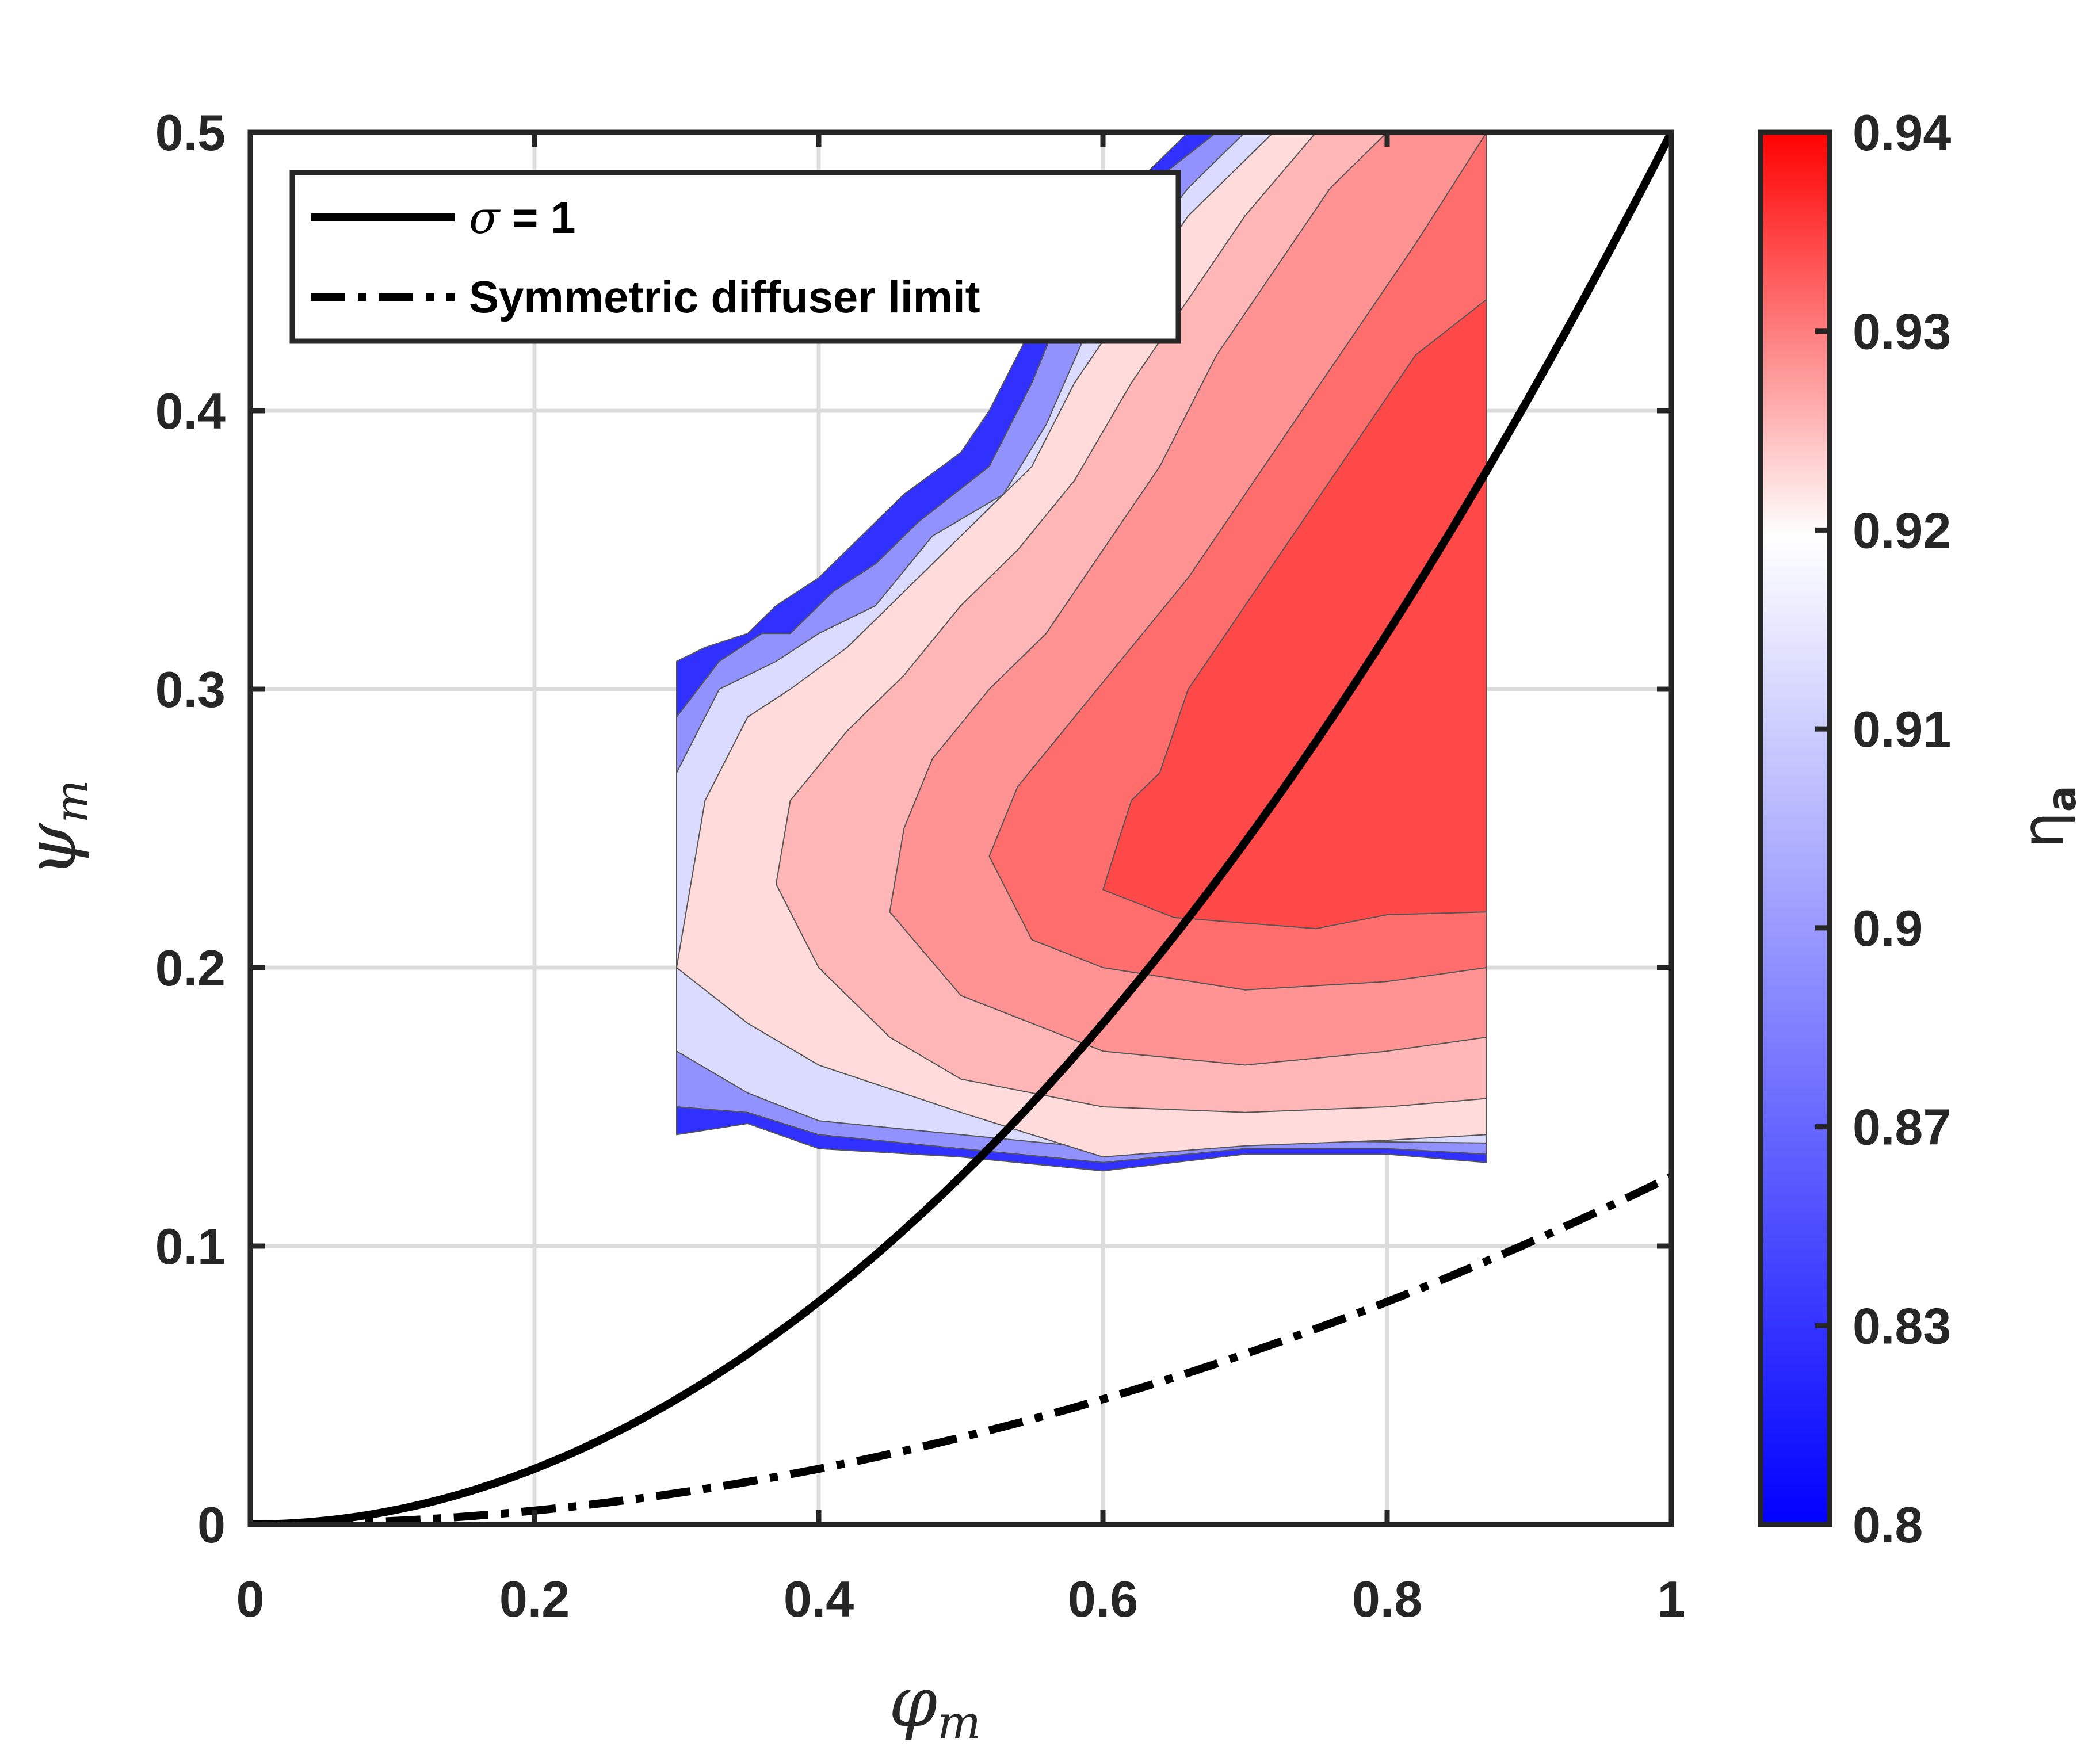 Image resolution: width=2100 pixels, height=1750 pixels. Describe the element at coordinates (1387, 1599) in the screenshot. I see `x-tick-label: 0.8` at that location.